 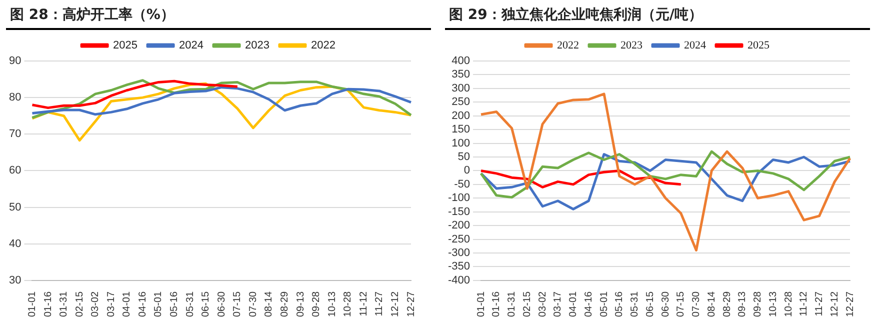 What do you see at coordinates (467, 170) in the screenshot?
I see `y-tick-label: 0` at bounding box center [467, 170].